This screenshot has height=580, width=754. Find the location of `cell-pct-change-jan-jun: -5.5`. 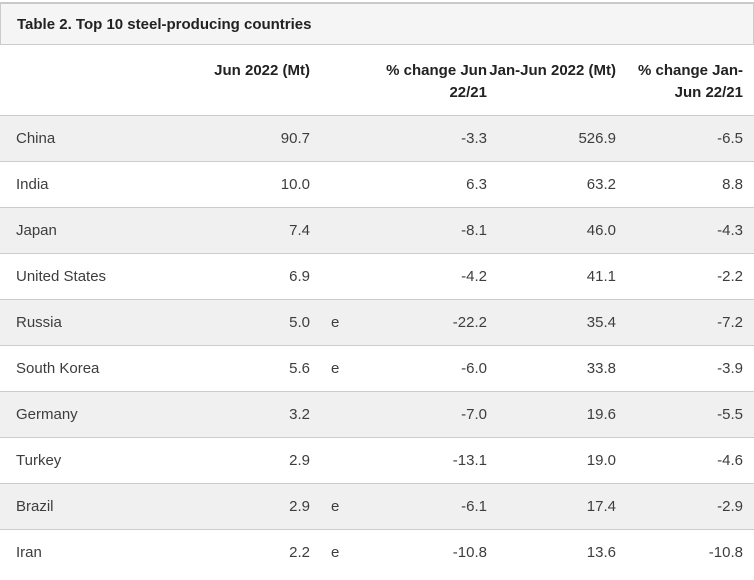

cell-pct-change-jan-jun: -5.5 is located at coordinates (685, 413).